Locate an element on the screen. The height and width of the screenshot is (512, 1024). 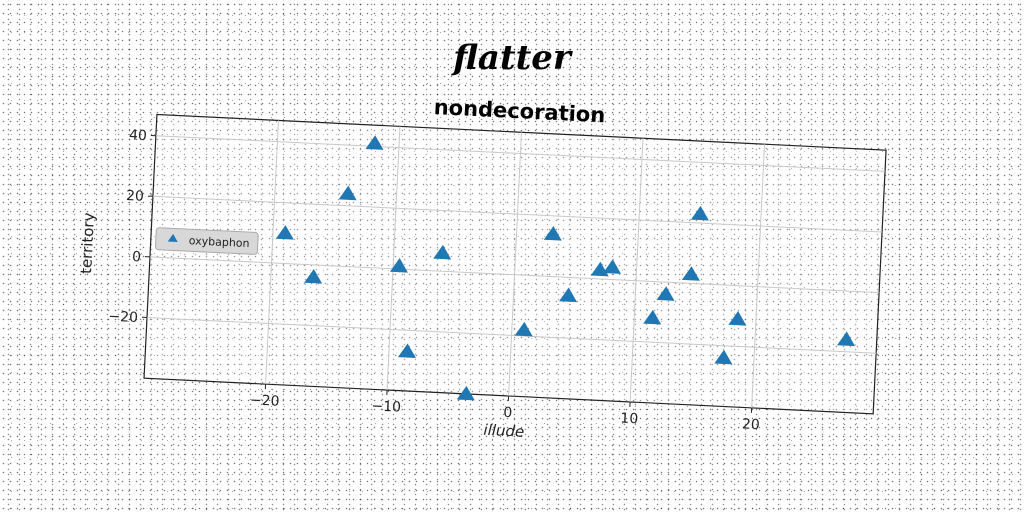
figure-title: flatter is located at coordinates (512, 58).